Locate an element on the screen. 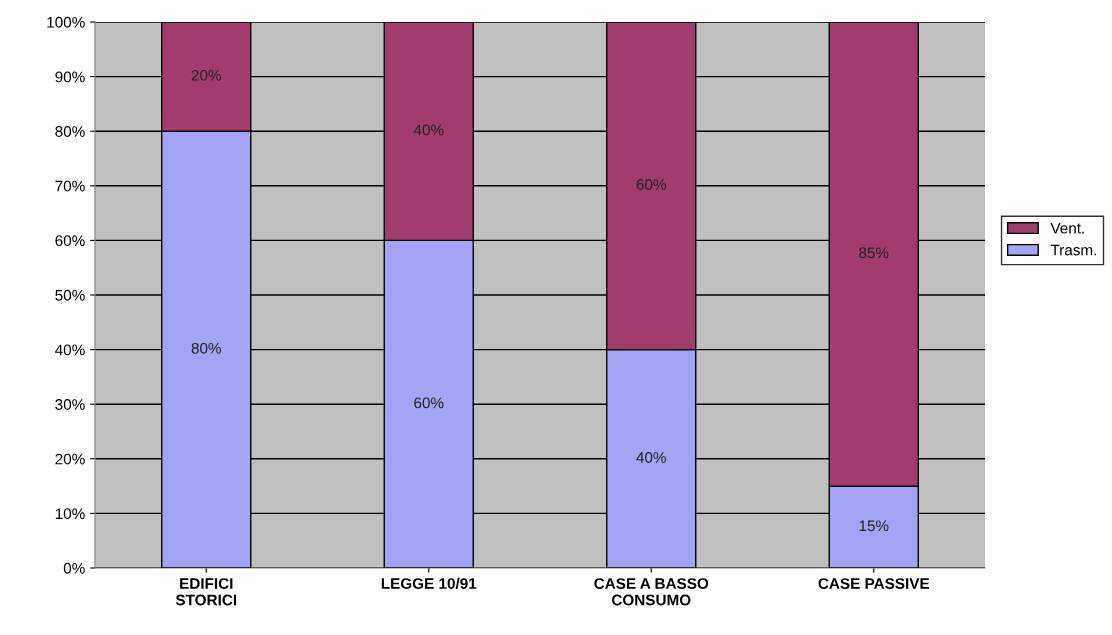 The height and width of the screenshot is (635, 1112). y-tick-label: 0% is located at coordinates (74, 568).